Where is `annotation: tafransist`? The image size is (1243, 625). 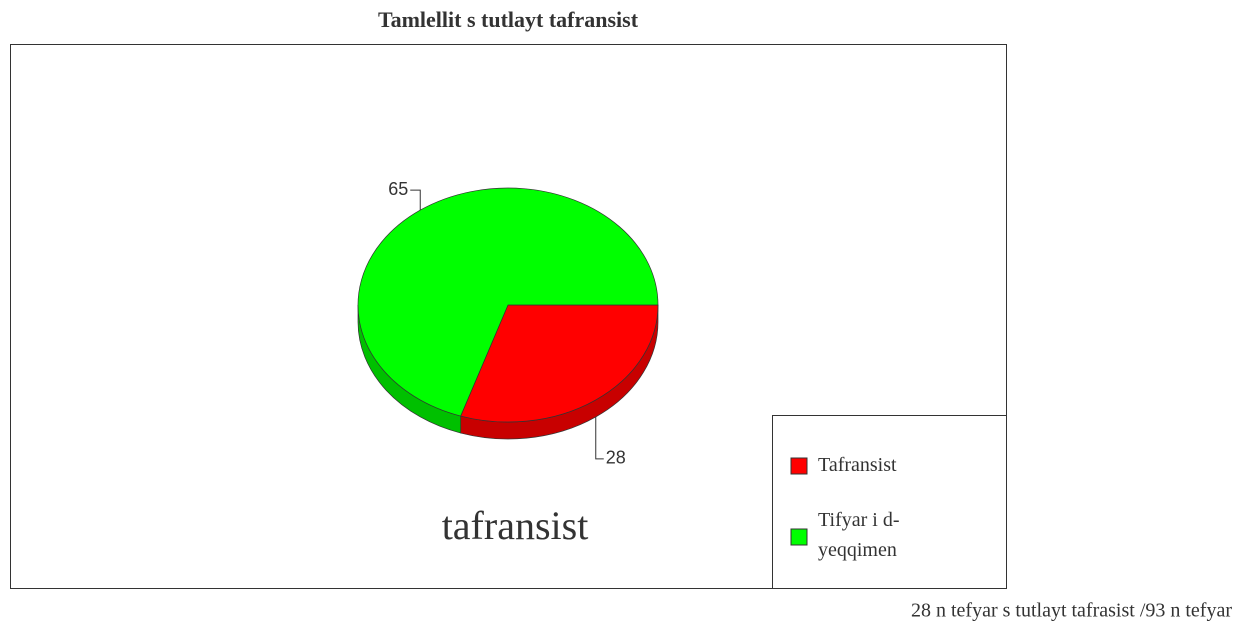
annotation: tafransist is located at coordinates (515, 525).